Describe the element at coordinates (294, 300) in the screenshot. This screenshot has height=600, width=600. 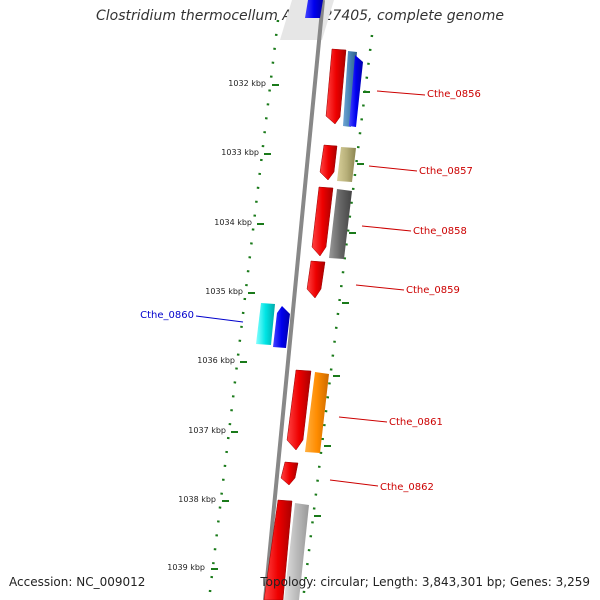
I see `genome-backbone` at that location.